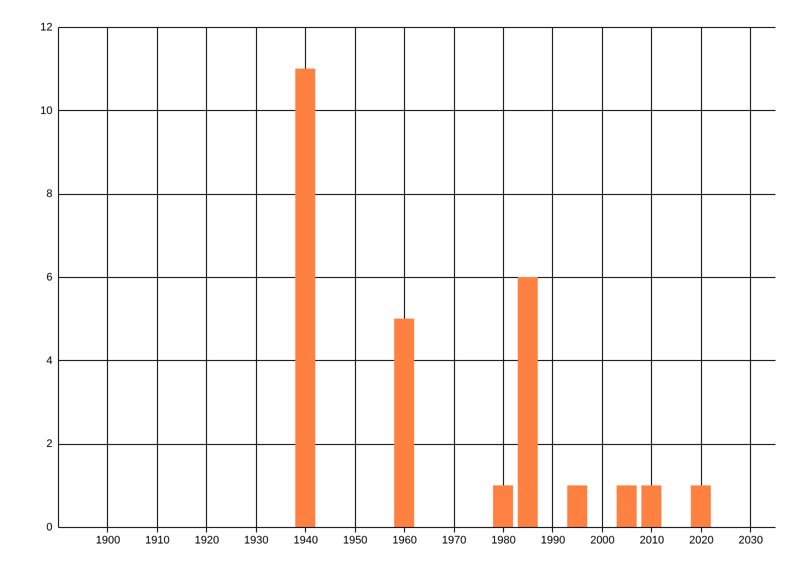 This screenshot has width=800, height=576. Describe the element at coordinates (652, 540) in the screenshot. I see `x-tick-label: 2010` at that location.